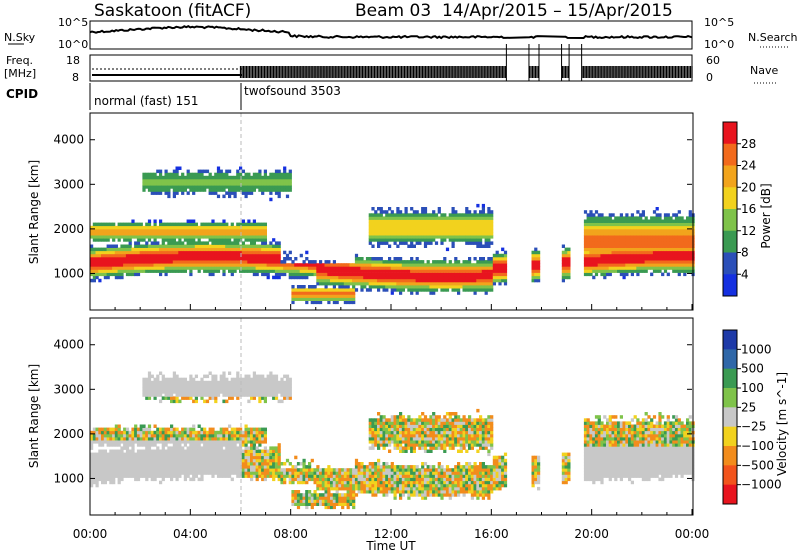  Describe the element at coordinates (719, 22) in the screenshot. I see `nsearch-top-tick: 10^5` at that location.